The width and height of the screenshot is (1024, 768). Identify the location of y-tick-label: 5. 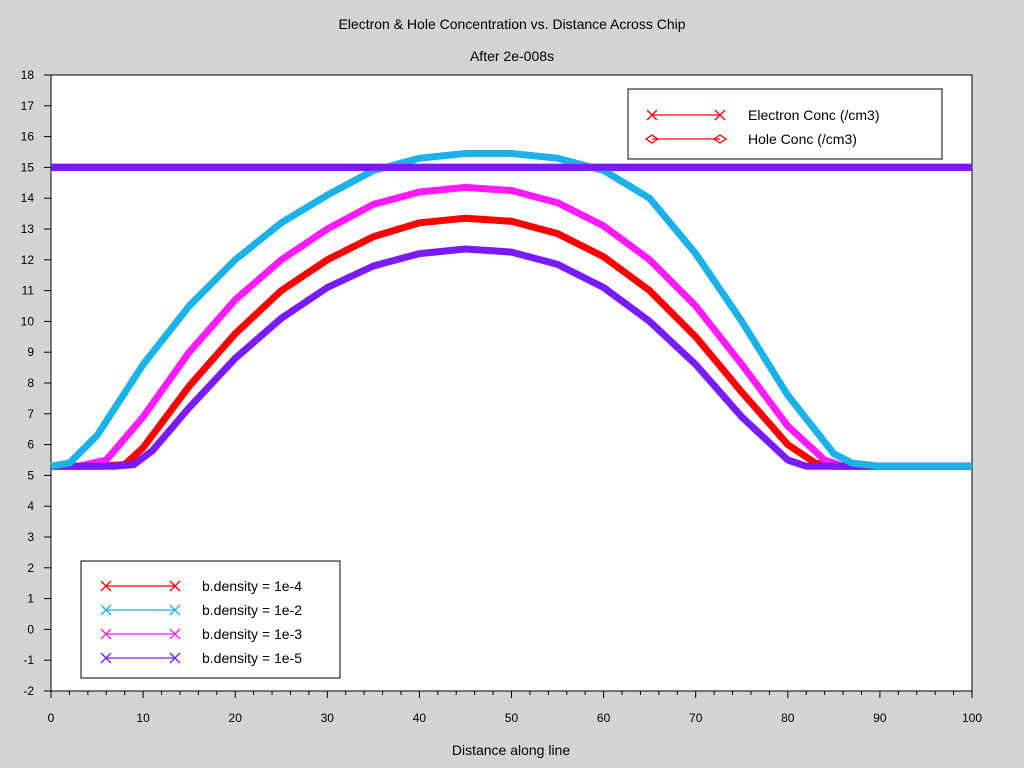
(30, 475).